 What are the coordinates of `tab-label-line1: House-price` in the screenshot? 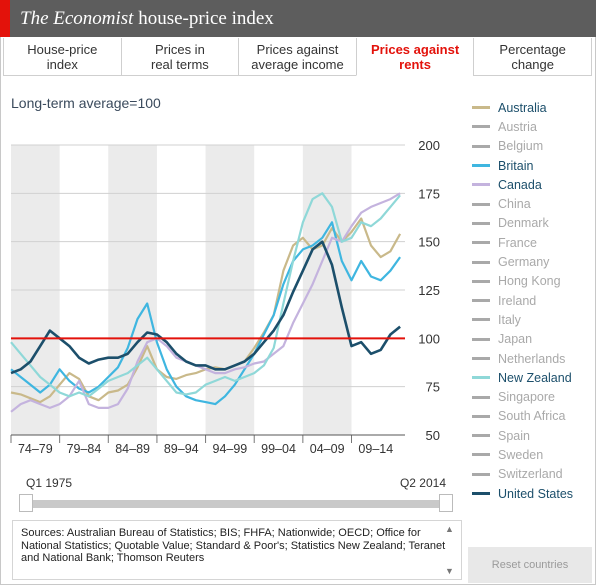 It's located at (62, 49).